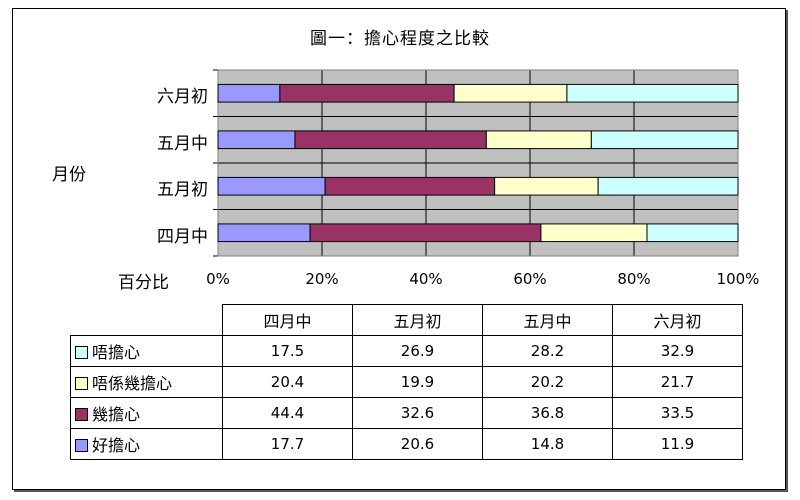 The width and height of the screenshot is (800, 500). I want to click on table-header-cell: 六月初, so click(677, 320).